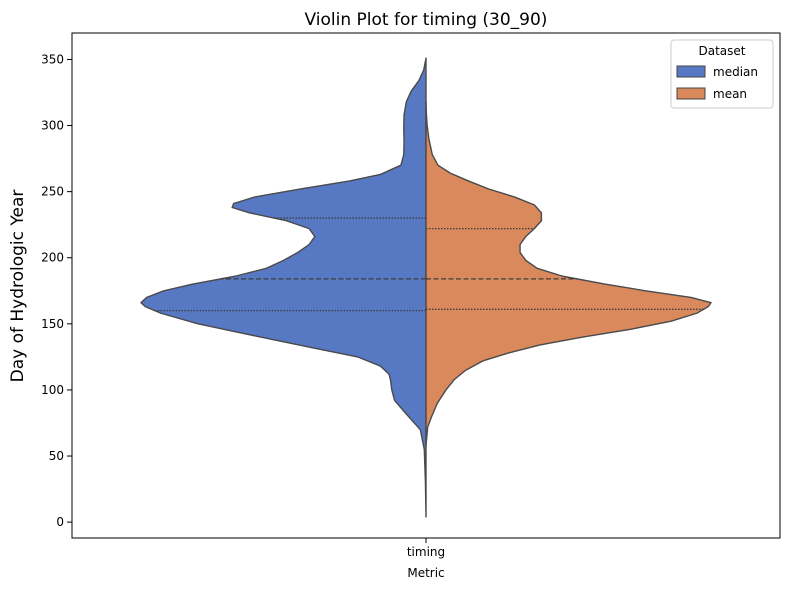  I want to click on legend-swatch-median, so click(691, 71).